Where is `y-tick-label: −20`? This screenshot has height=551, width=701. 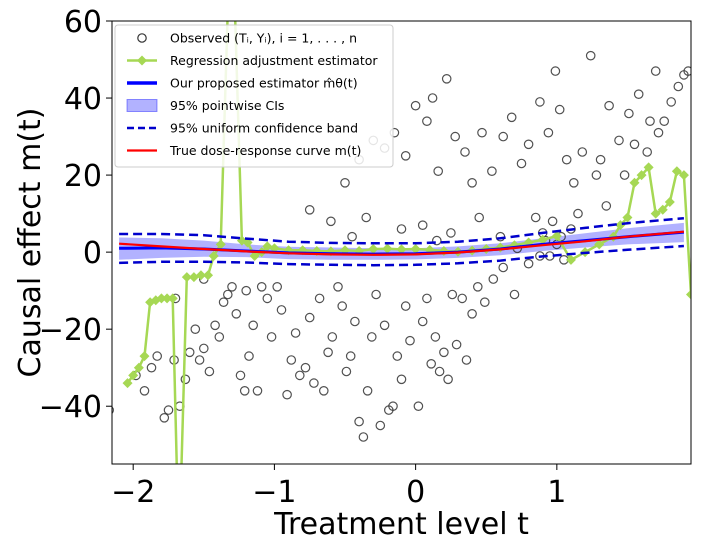
y-tick-label: −20 is located at coordinates (70, 330).